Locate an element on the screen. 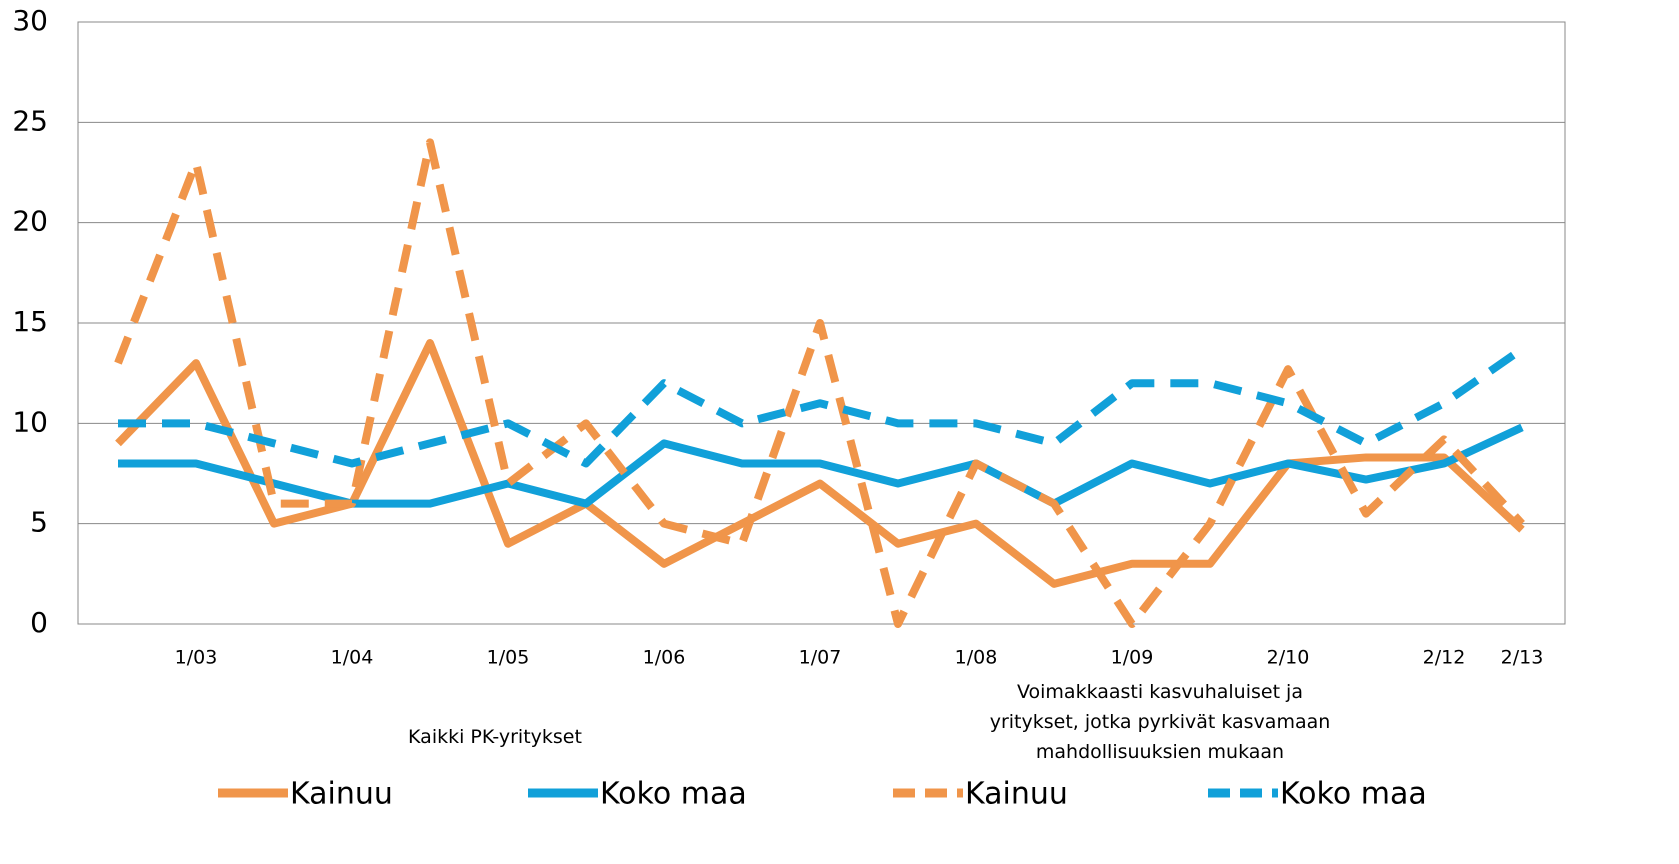  annotation-line: mahdollisuuksien mukaan is located at coordinates (1160, 752).